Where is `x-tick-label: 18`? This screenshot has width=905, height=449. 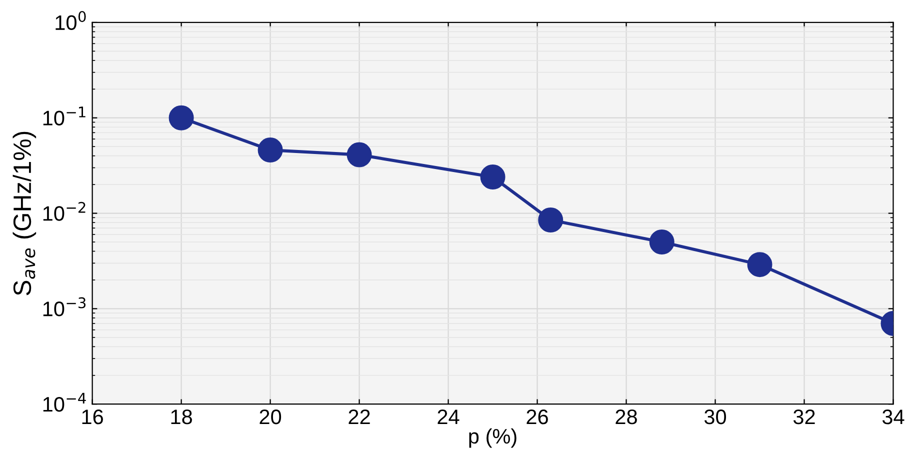
x-tick-label: 18 is located at coordinates (181, 417).